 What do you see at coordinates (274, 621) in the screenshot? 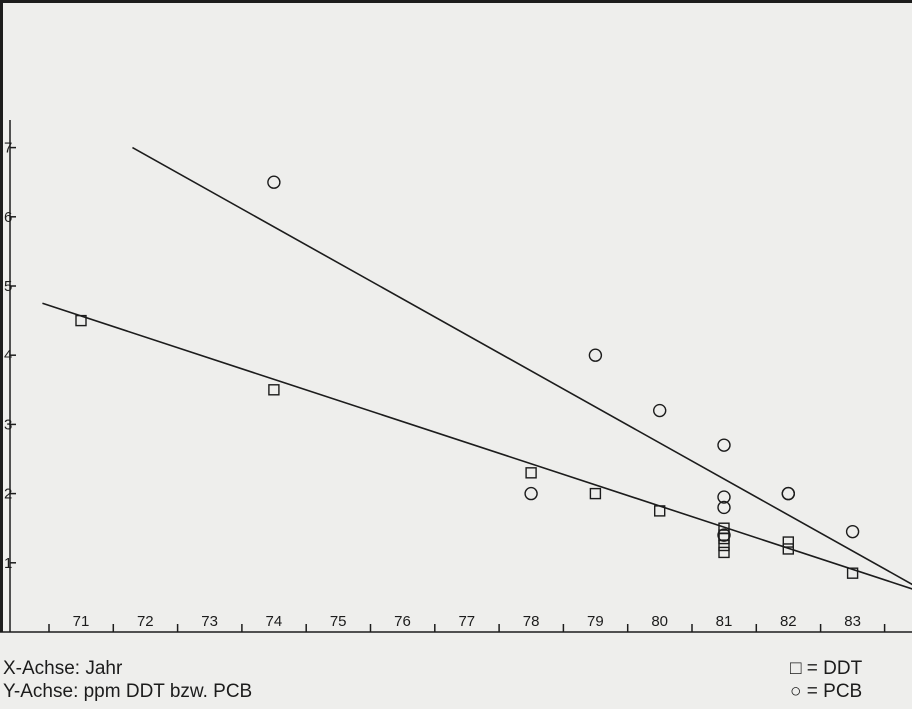
I see `x-tick-label: 74` at bounding box center [274, 621].